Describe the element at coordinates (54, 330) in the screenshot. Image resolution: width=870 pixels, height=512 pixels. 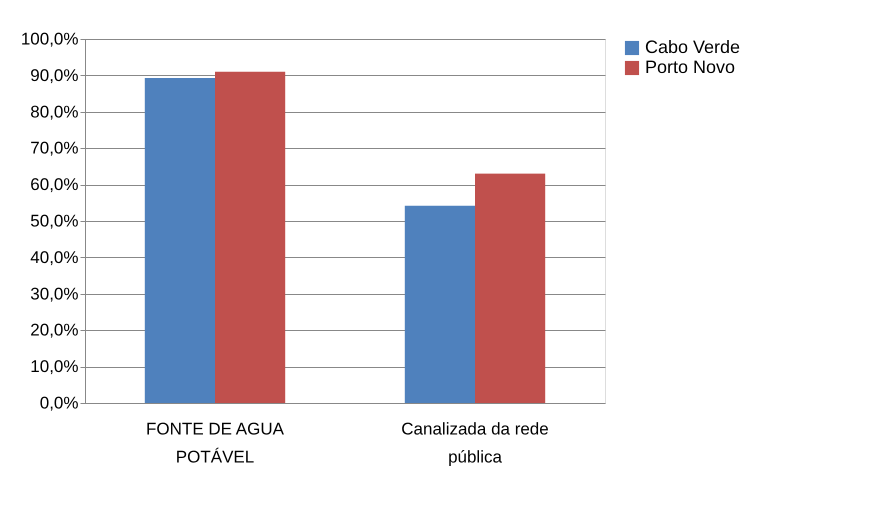
I see `y-tick-label: 20,0%` at that location.